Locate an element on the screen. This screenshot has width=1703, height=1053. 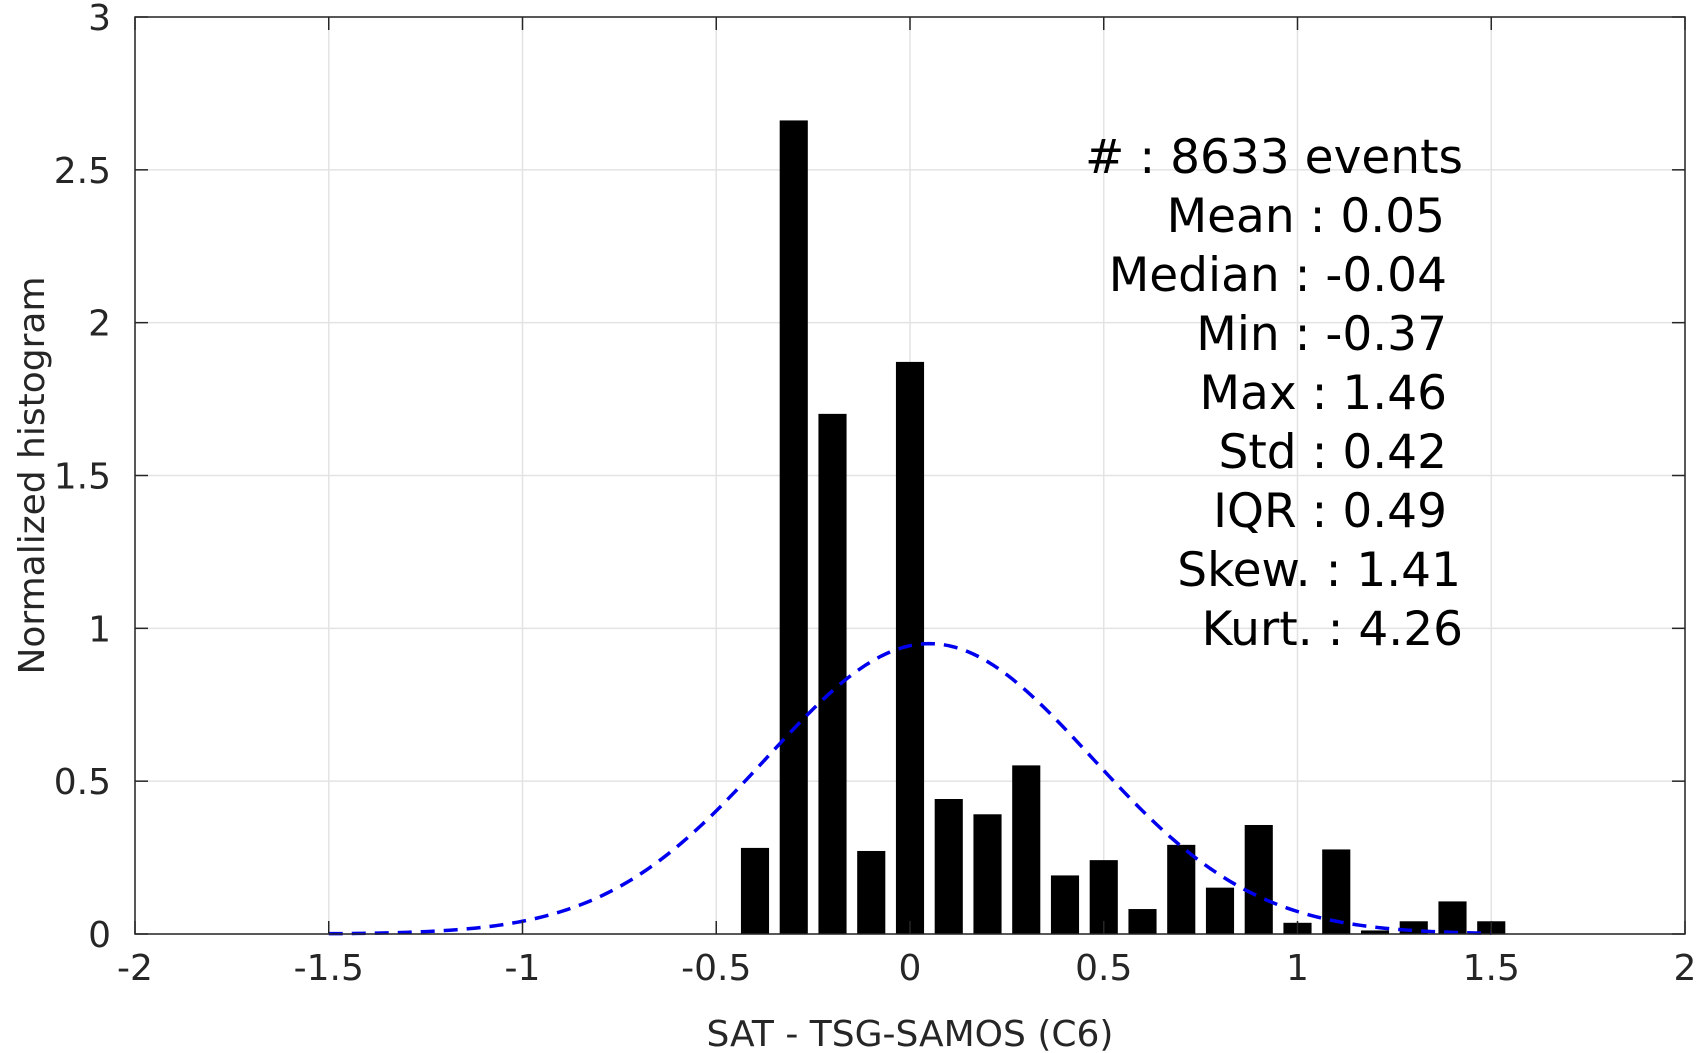
stat-kurtosis: Kurt. : 4.26 is located at coordinates (1332, 629).